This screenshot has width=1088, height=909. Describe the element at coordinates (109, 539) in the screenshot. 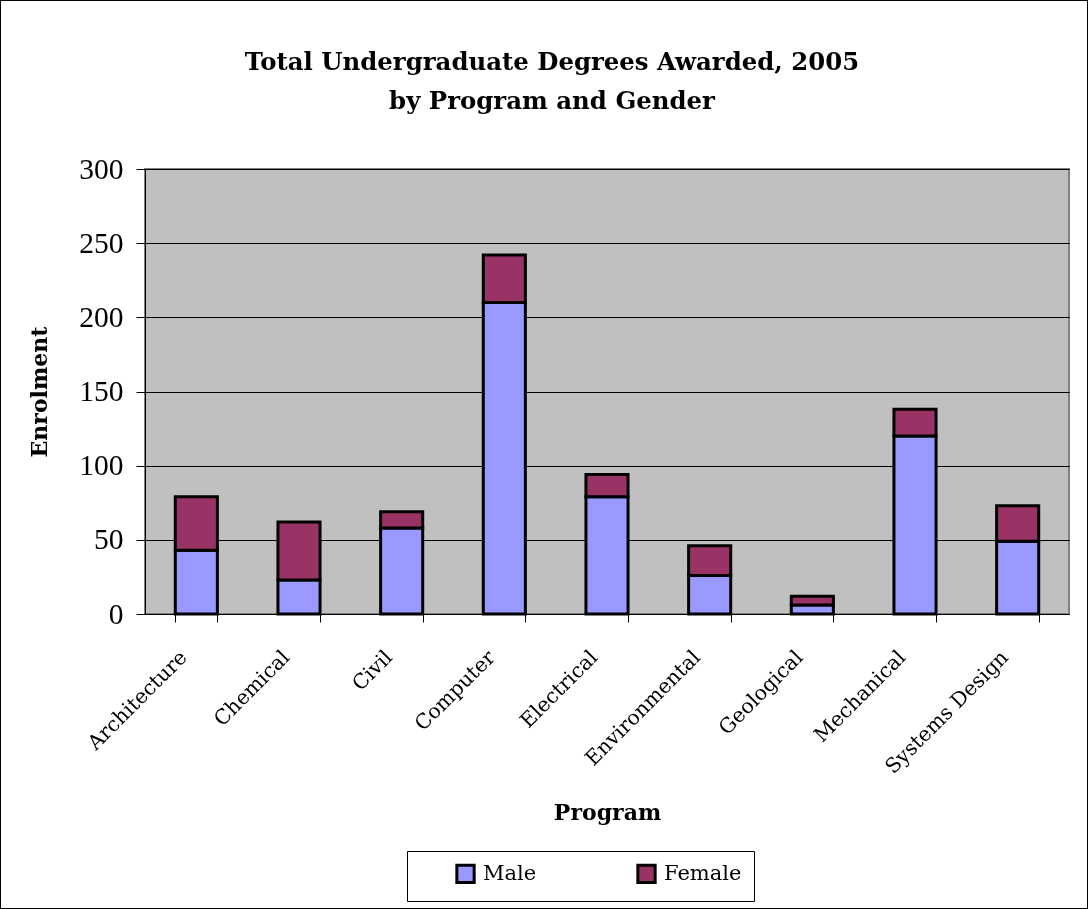

I see `y-tick-label: 50` at that location.